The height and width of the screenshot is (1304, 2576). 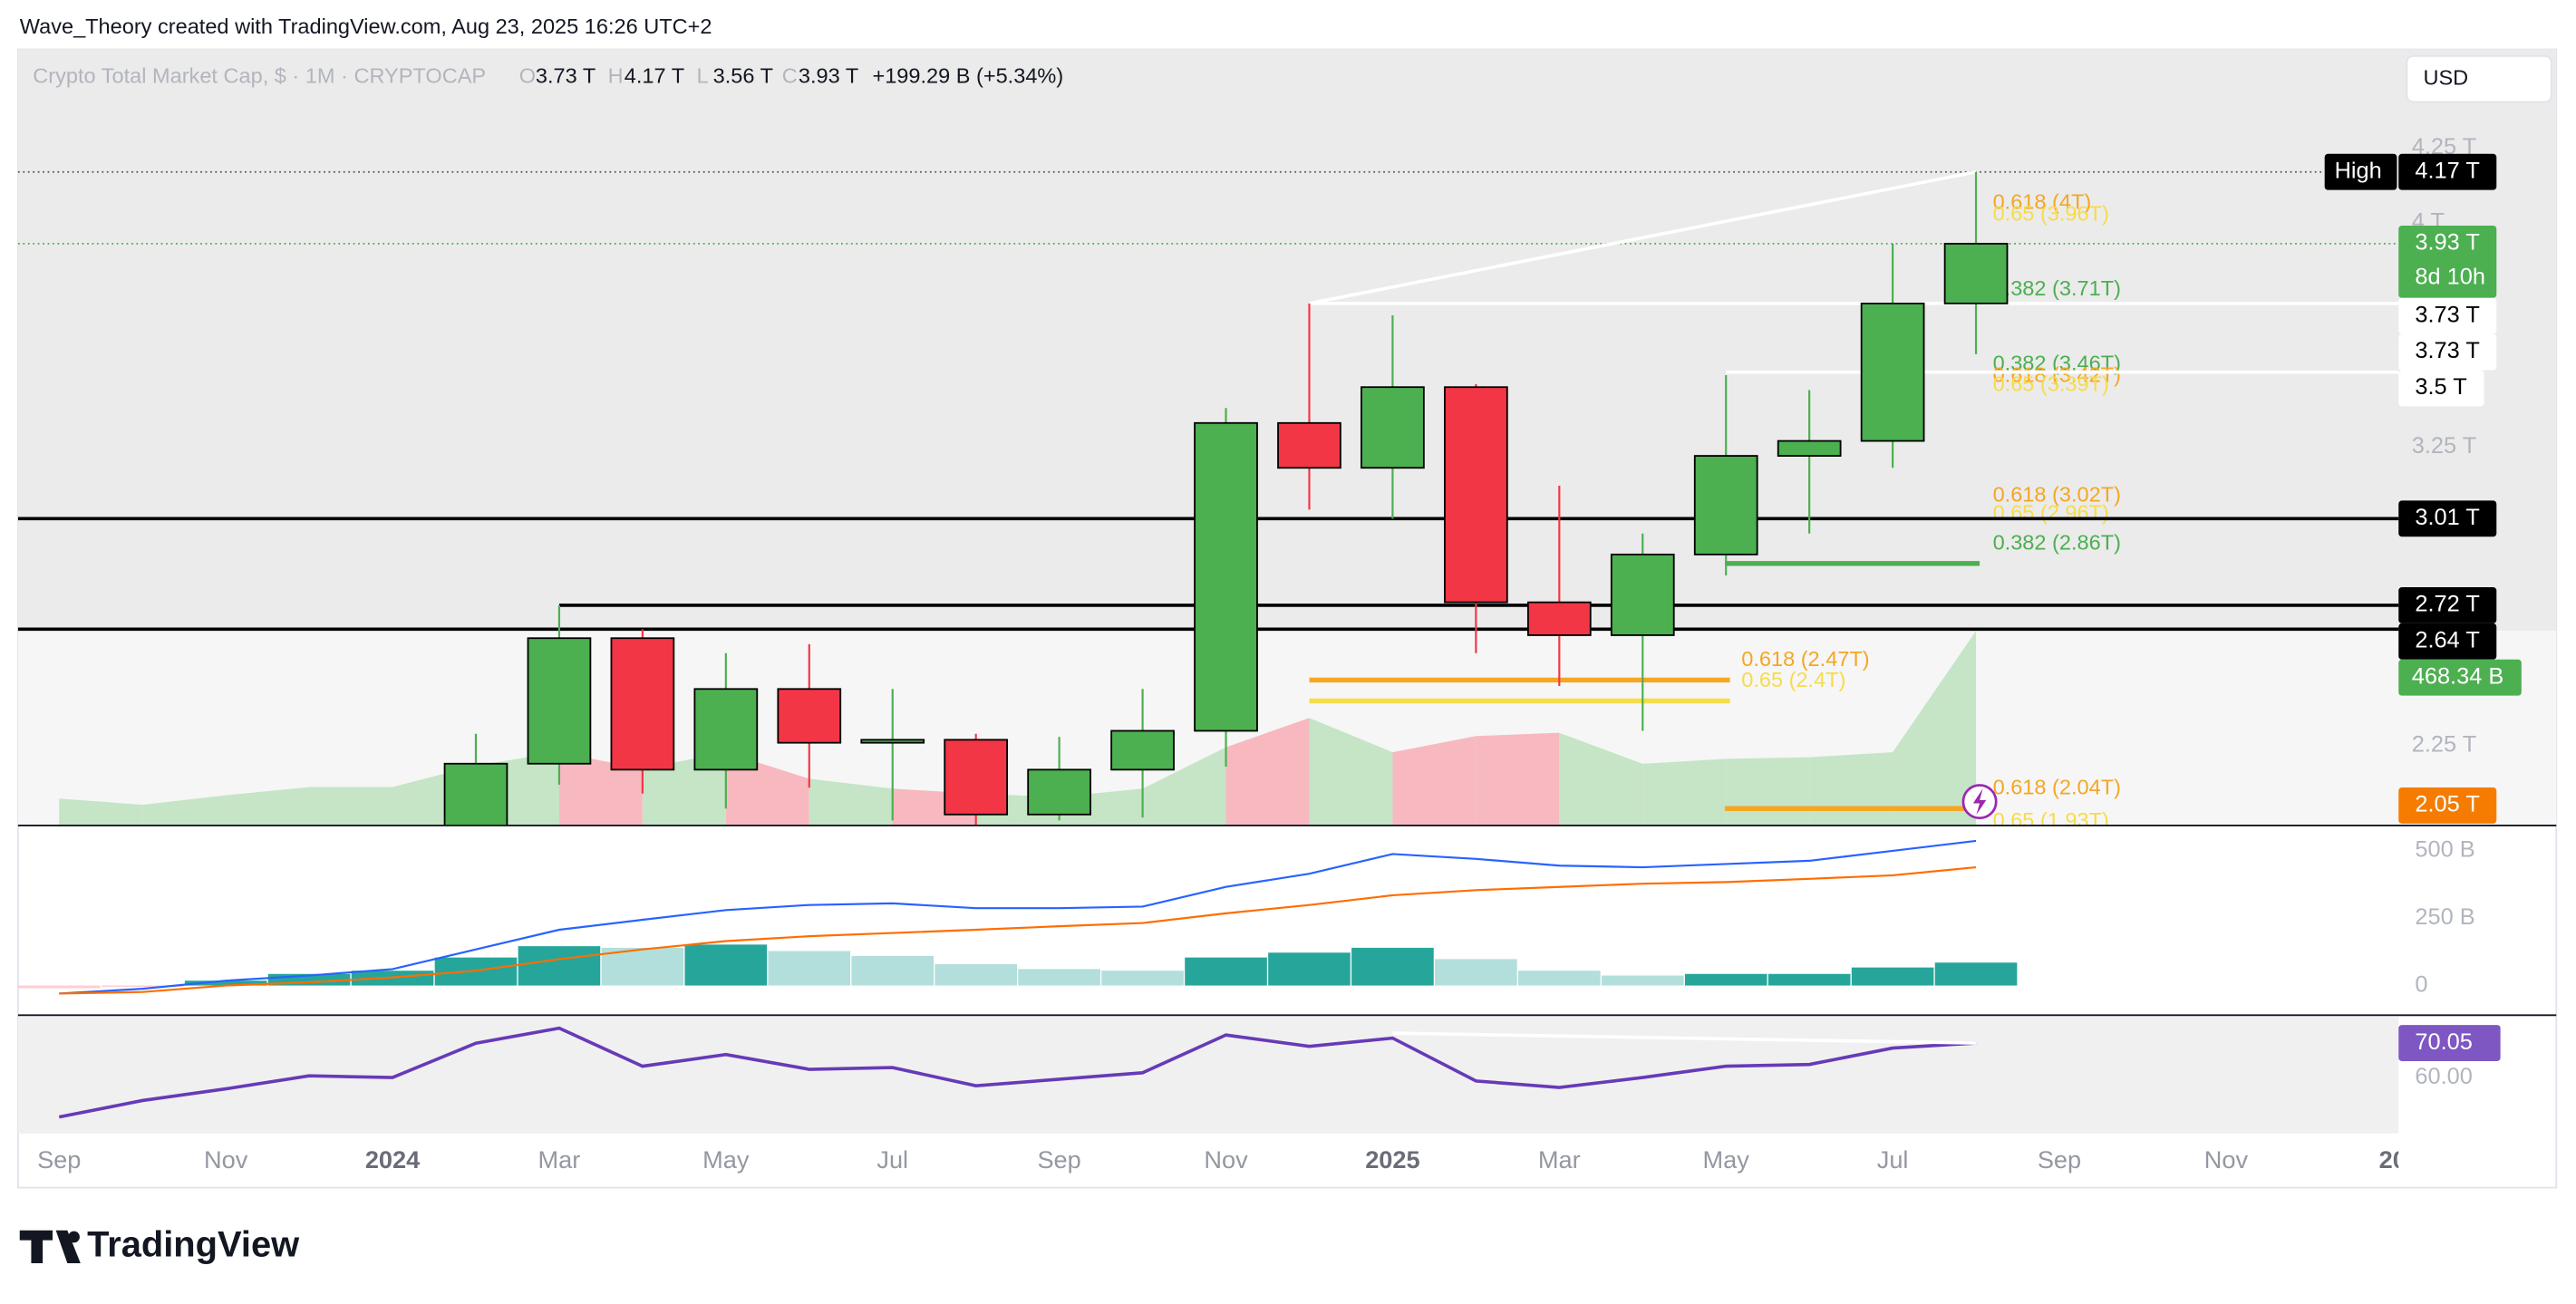 I want to click on rsi-divergence-line, so click(x=1684, y=1038).